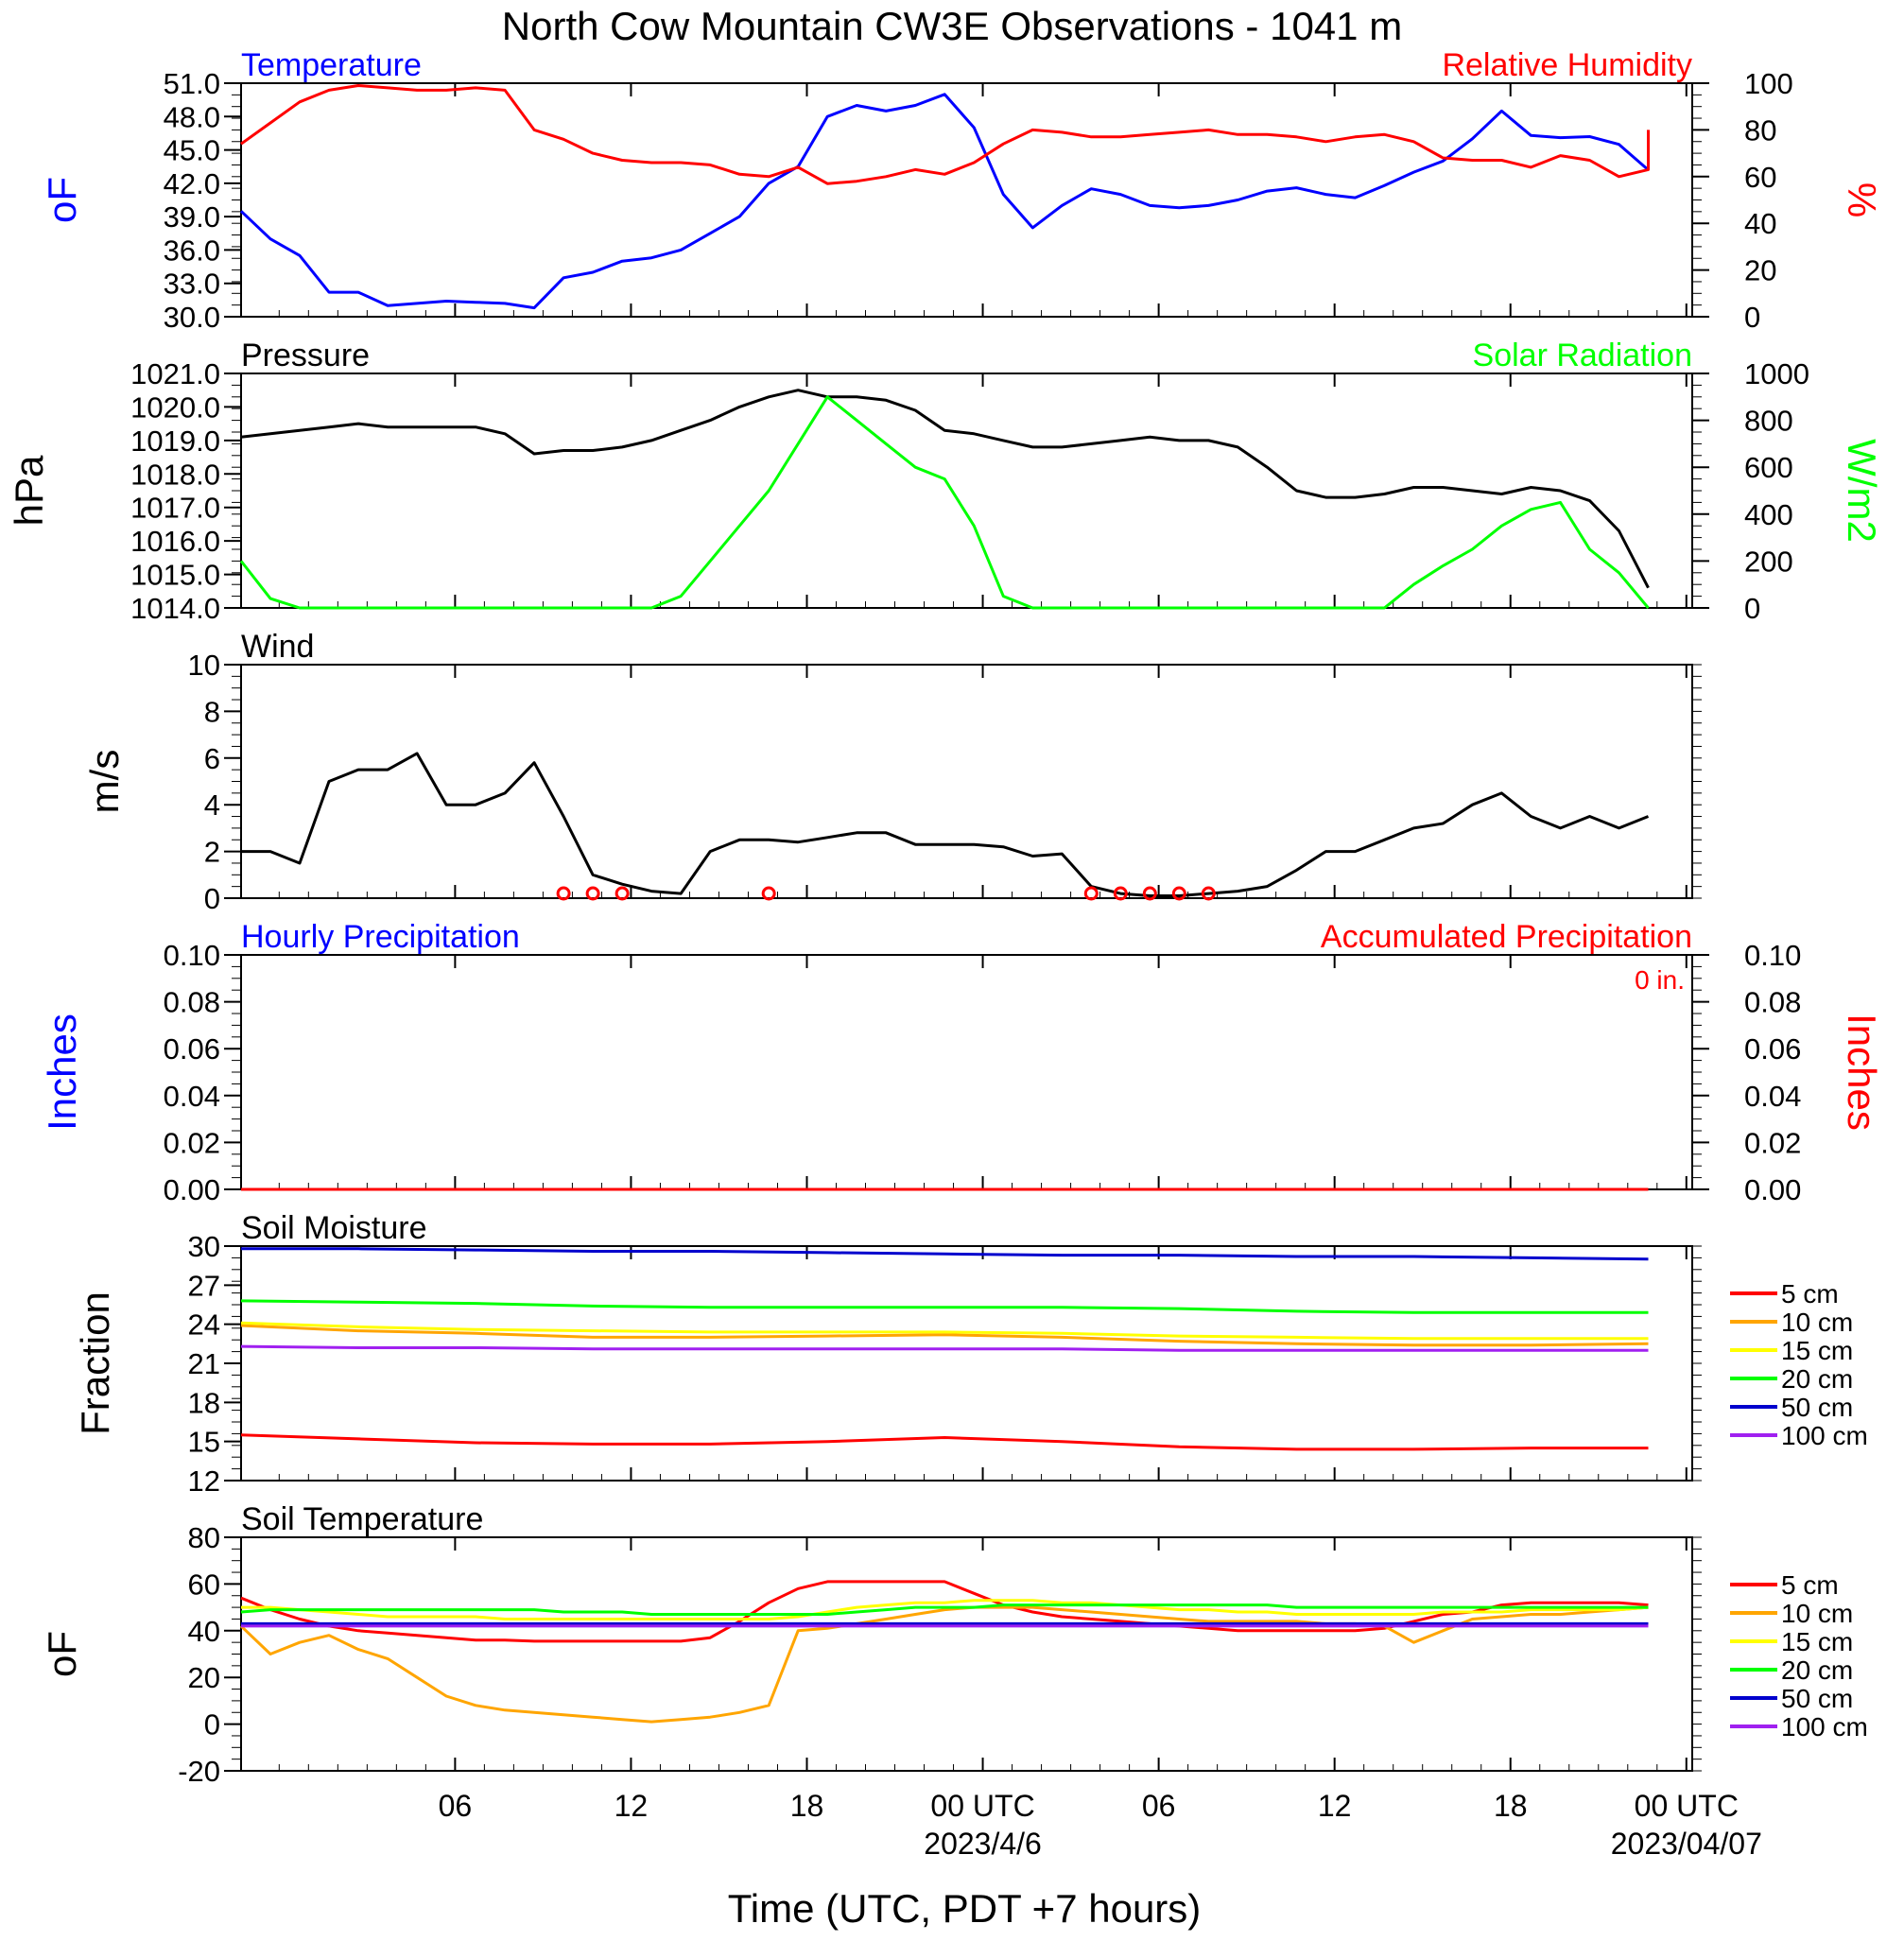 The width and height of the screenshot is (1904, 1941). I want to click on x-date-label: 2023/04/07, so click(1686, 1844).